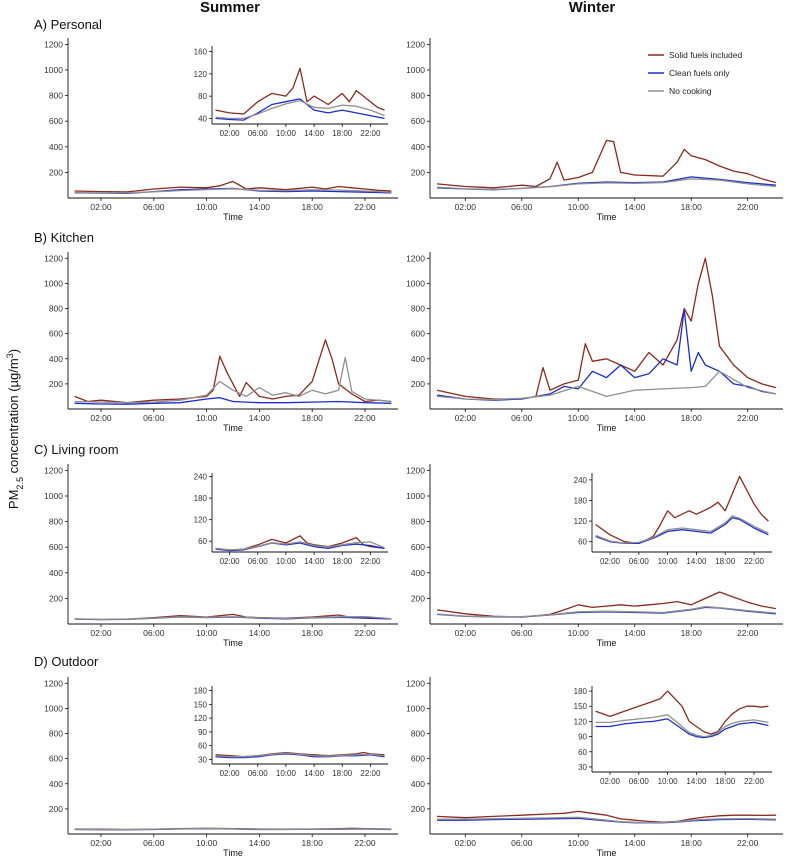 The image size is (787, 858). Describe the element at coordinates (418, 759) in the screenshot. I see `panel-winter-3-y-tick-label: 600` at that location.